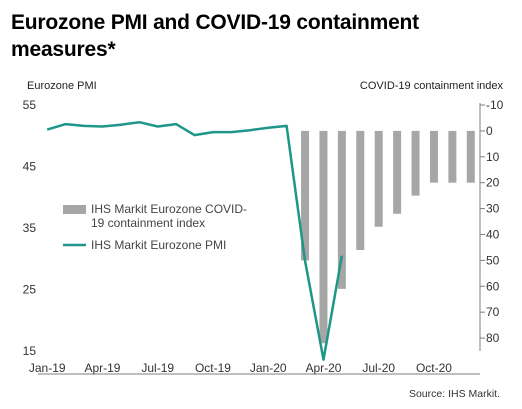 Image resolution: width=522 pixels, height=409 pixels. I want to click on legend-swatch-containment, so click(74, 209).